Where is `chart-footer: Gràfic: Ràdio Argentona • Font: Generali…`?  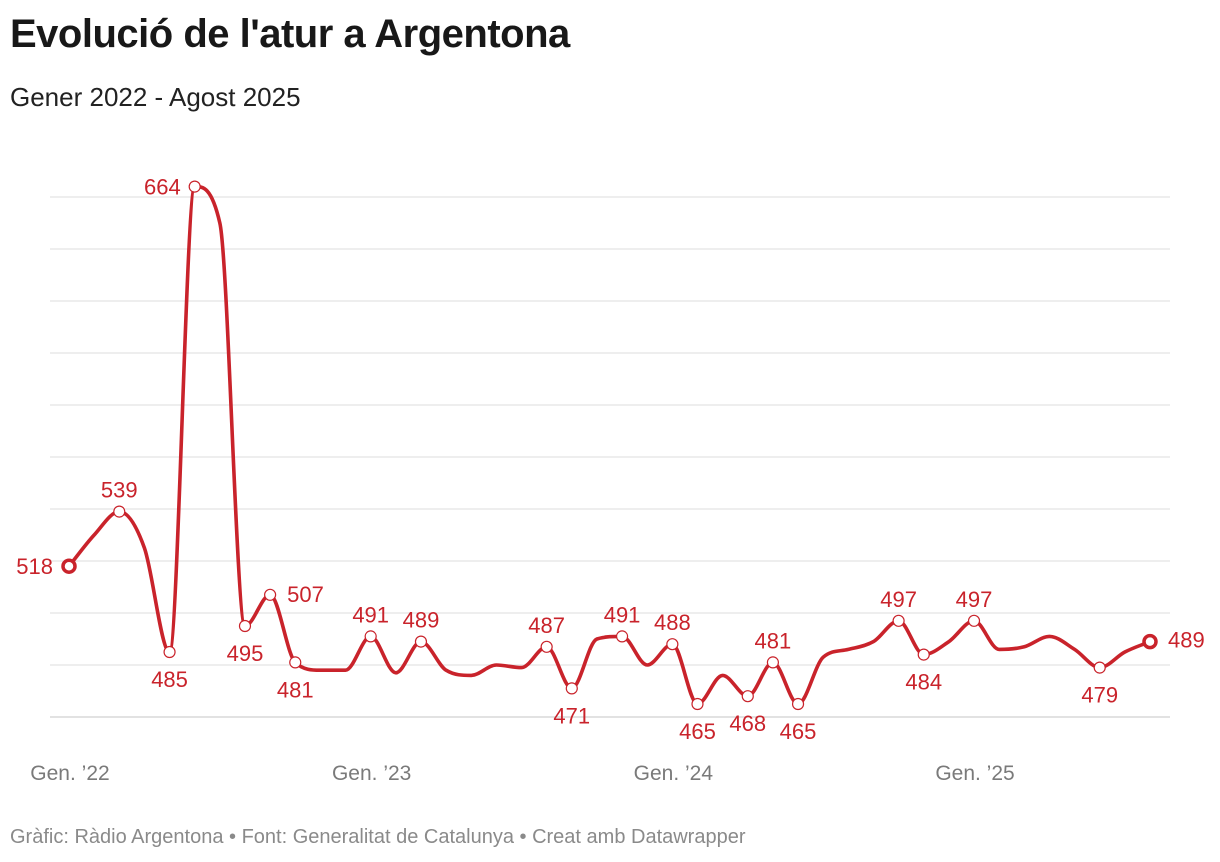 chart-footer: Gràfic: Ràdio Argentona • Font: Generali… is located at coordinates (378, 837).